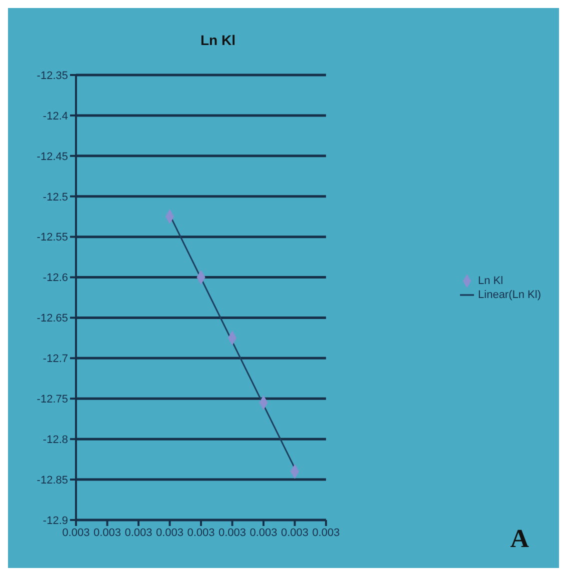  What do you see at coordinates (491, 280) in the screenshot?
I see `legend-label: Ln Kl` at bounding box center [491, 280].